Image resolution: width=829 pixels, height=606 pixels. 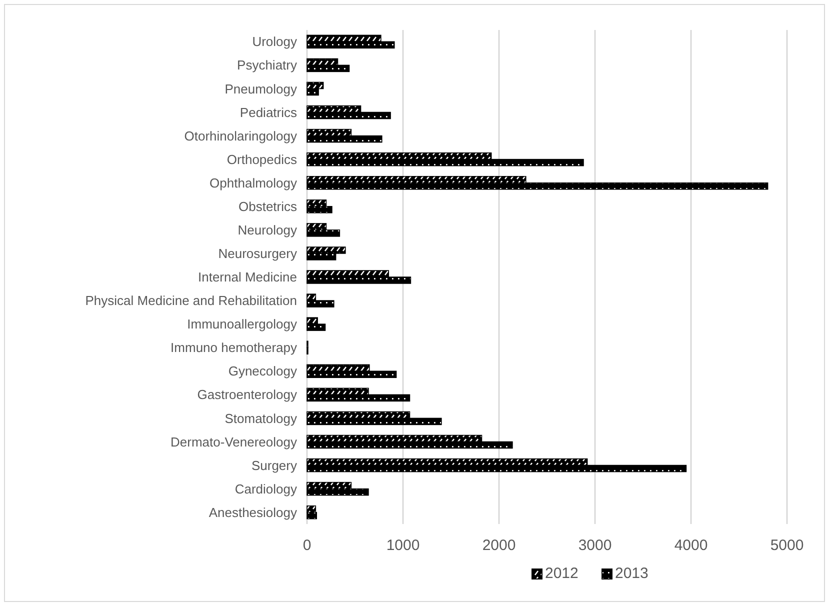 I want to click on y-tick-label: Psychiatry, so click(x=267, y=65).